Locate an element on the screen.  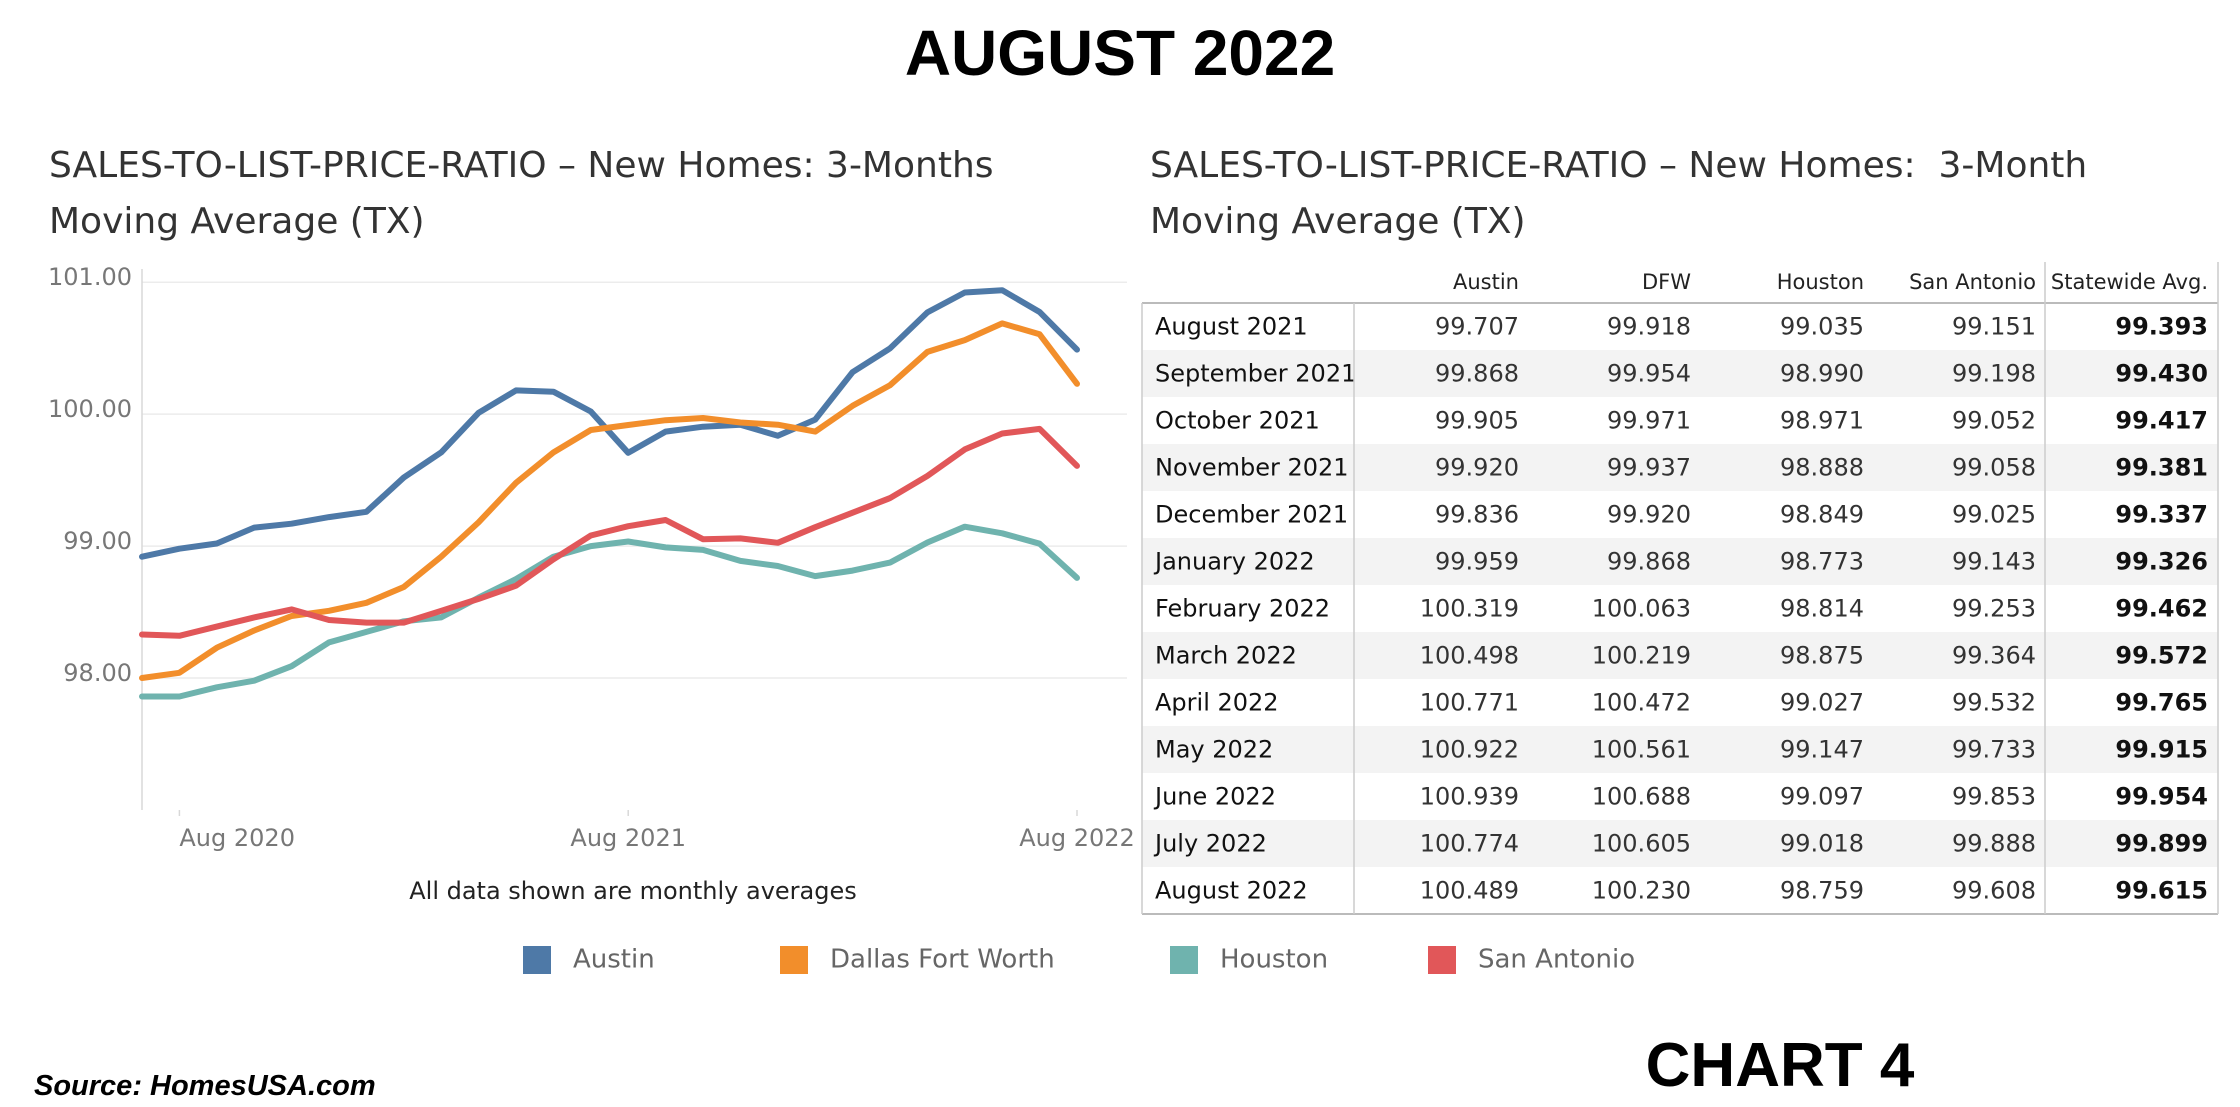
table-cell: 99.326 is located at coordinates (2161, 562).